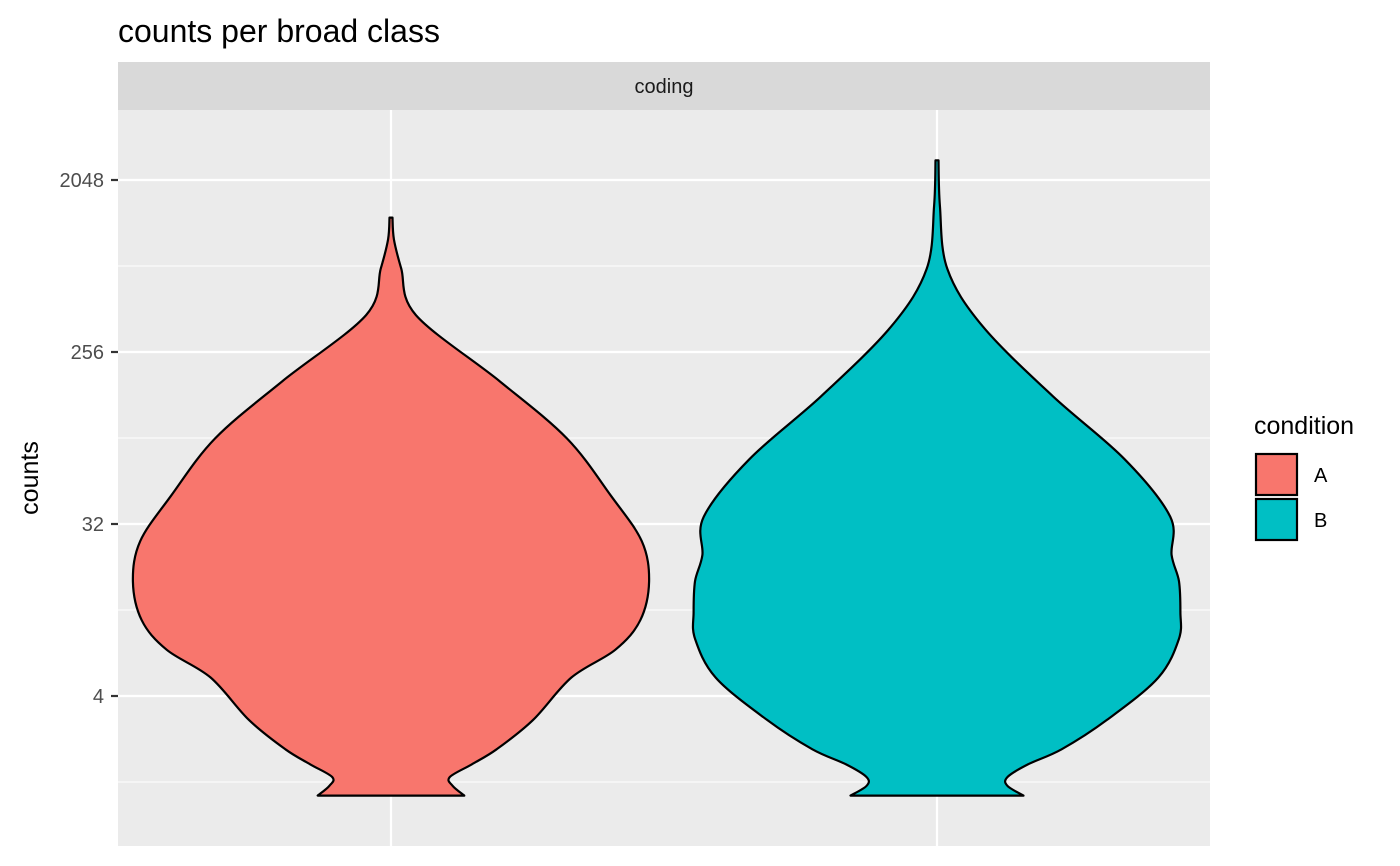 This screenshot has width=1400, height=866. What do you see at coordinates (1304, 426) in the screenshot?
I see `legend-title: condition` at bounding box center [1304, 426].